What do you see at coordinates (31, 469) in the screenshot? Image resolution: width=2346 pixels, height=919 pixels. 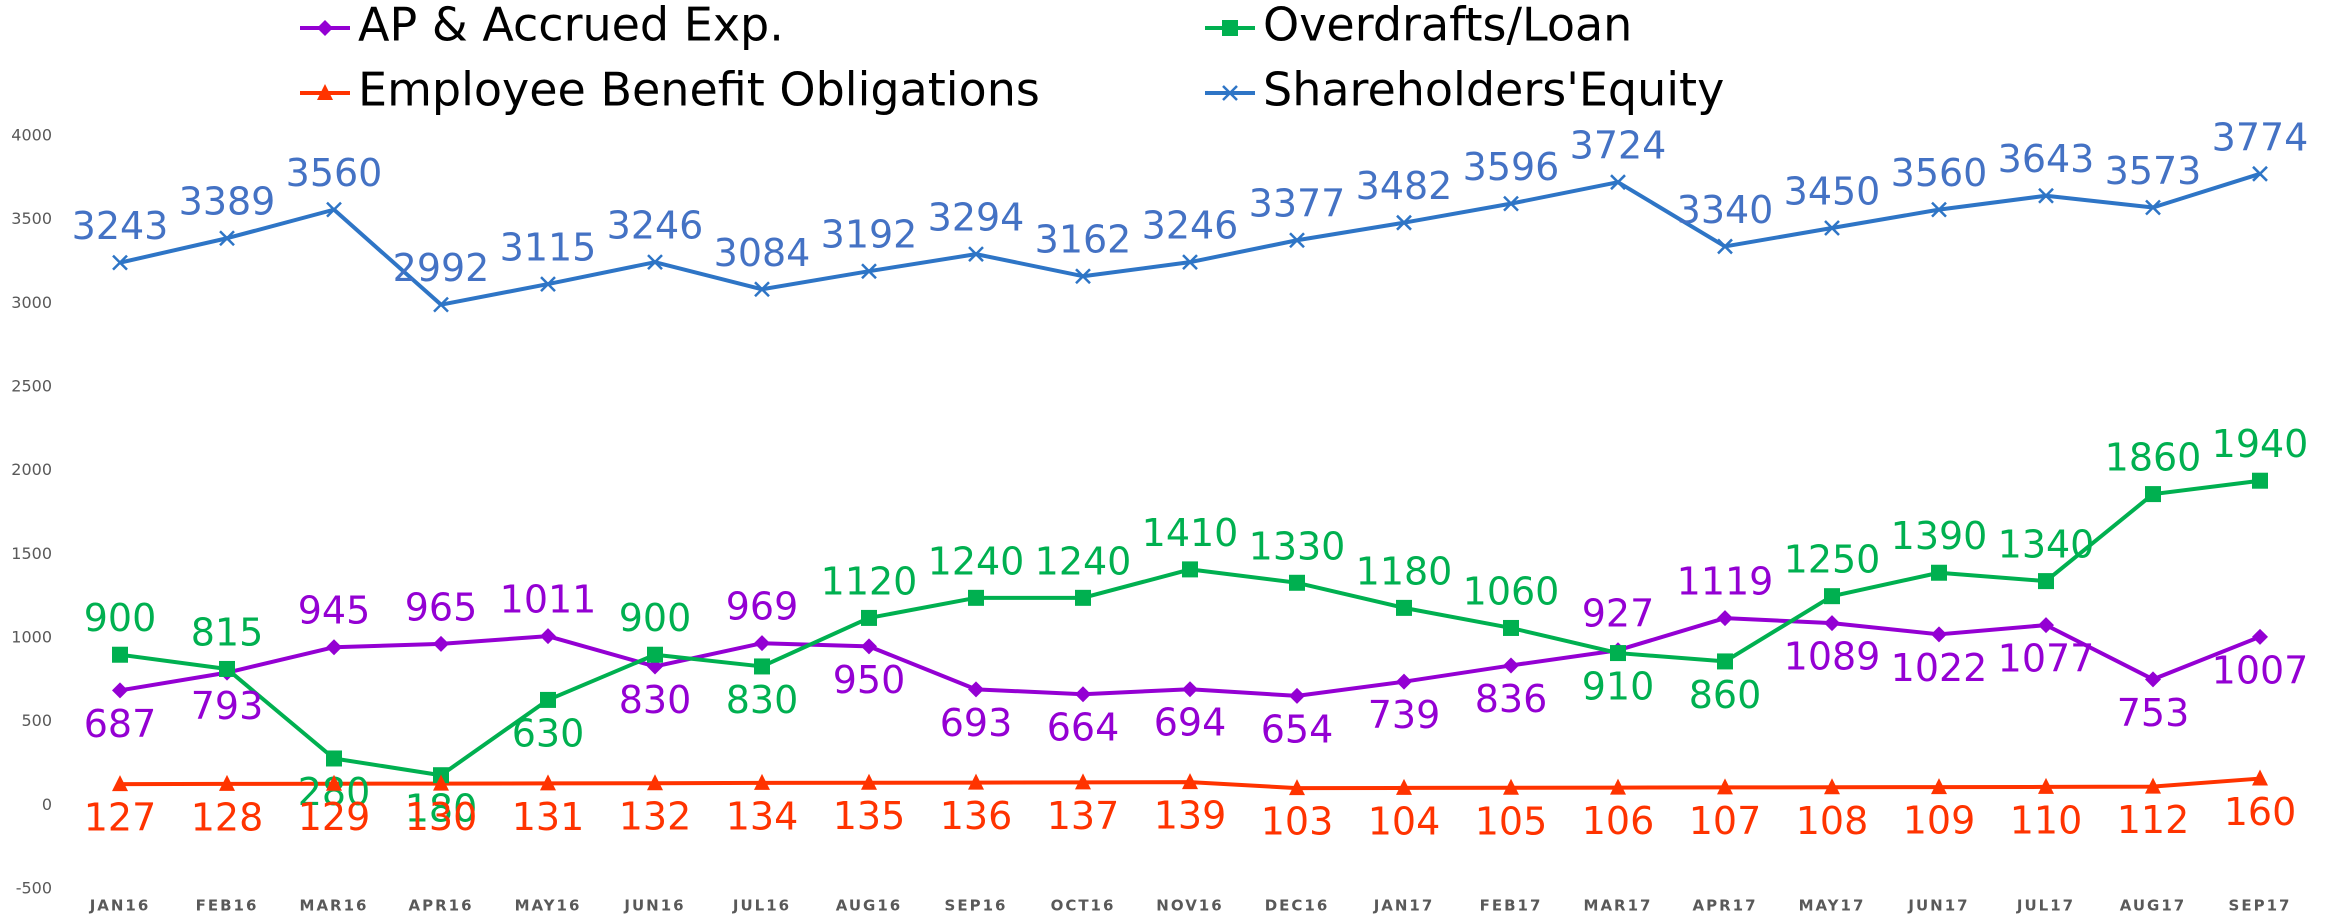 I see `y-tick-label: 2000` at bounding box center [31, 469].